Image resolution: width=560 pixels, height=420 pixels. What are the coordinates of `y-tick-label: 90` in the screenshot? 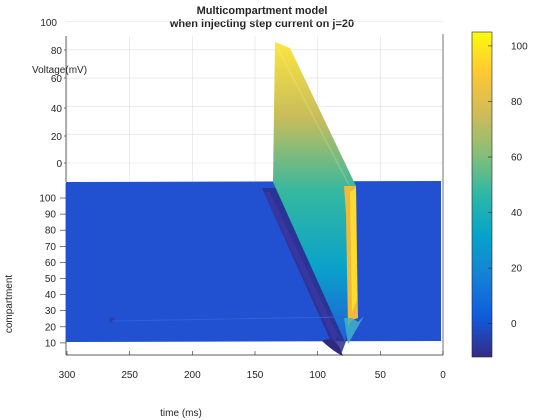 It's located at (51, 215).